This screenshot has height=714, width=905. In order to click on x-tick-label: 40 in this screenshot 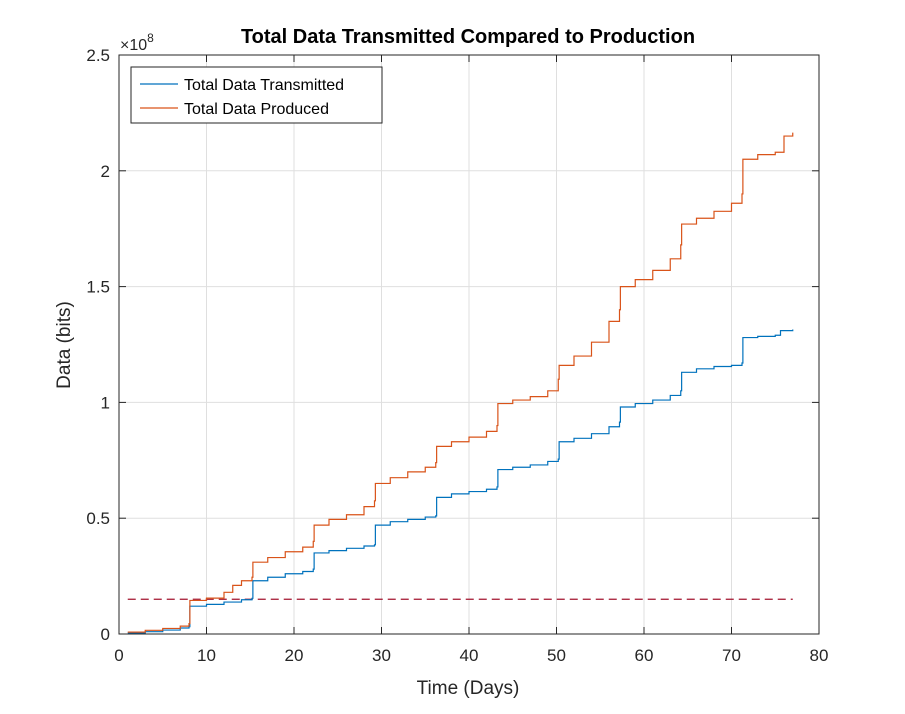, I will do `click(469, 655)`.